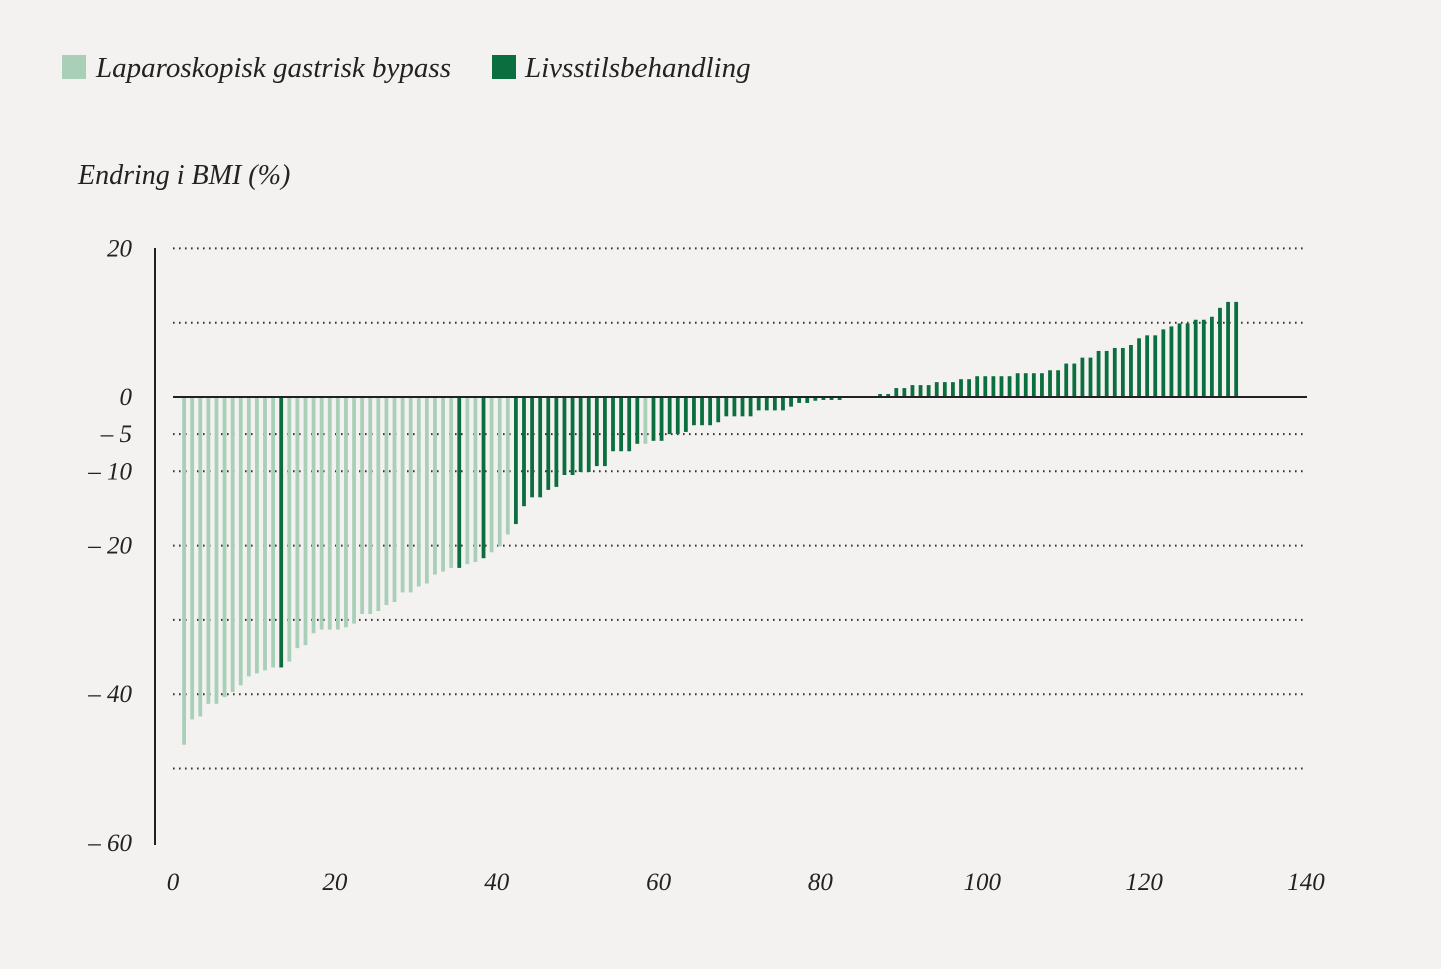 The height and width of the screenshot is (969, 1441). Describe the element at coordinates (497, 882) in the screenshot. I see `x-tick-label: 40` at that location.